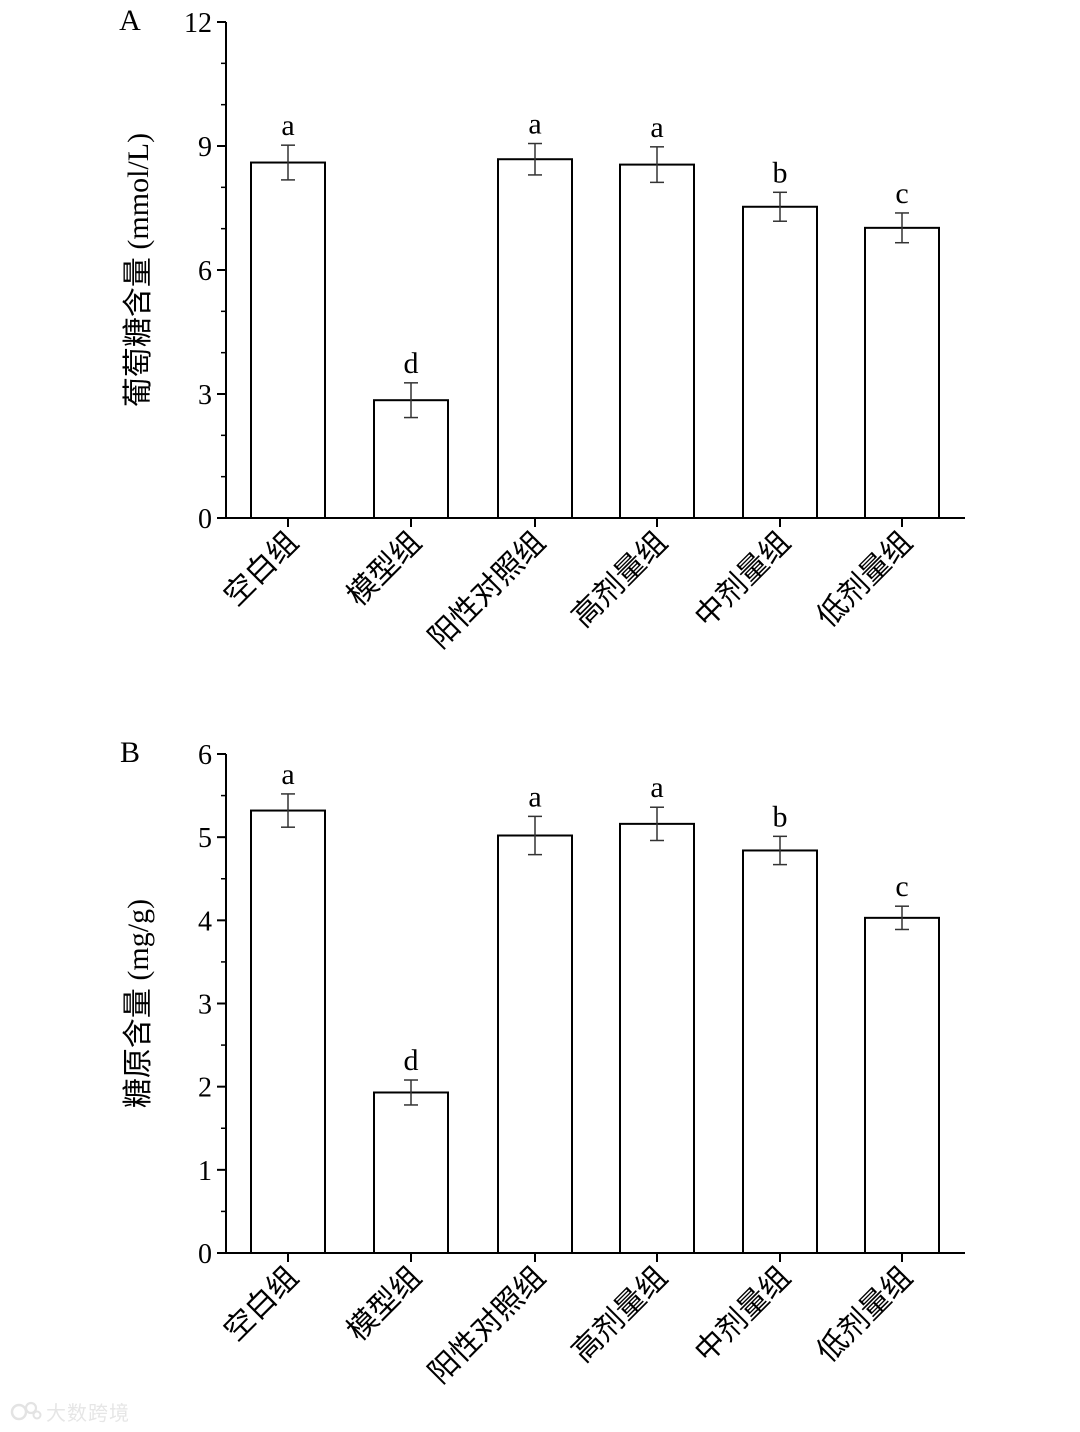  What do you see at coordinates (88, 1413) in the screenshot?
I see `watermark-text: 大数跨境` at bounding box center [88, 1413].